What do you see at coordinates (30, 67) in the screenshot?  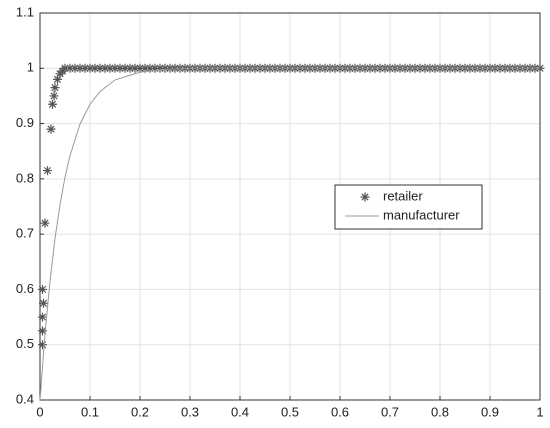 I see `y-tick-label: 1` at bounding box center [30, 67].